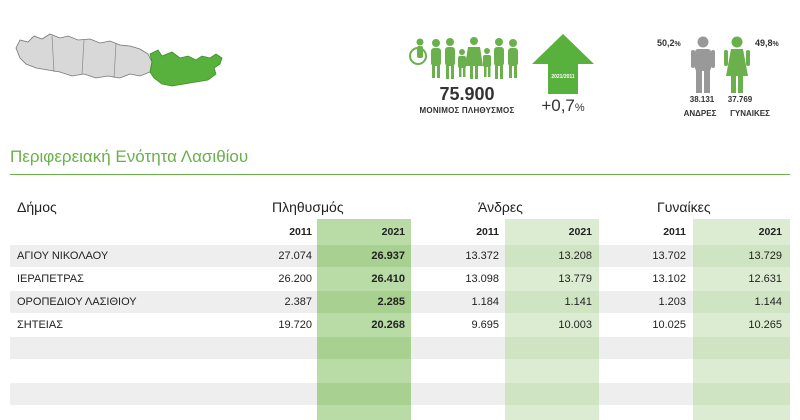 Image resolution: width=800 pixels, height=420 pixels. Describe the element at coordinates (669, 325) in the screenshot. I see `cell-women2011: 10.025` at that location.